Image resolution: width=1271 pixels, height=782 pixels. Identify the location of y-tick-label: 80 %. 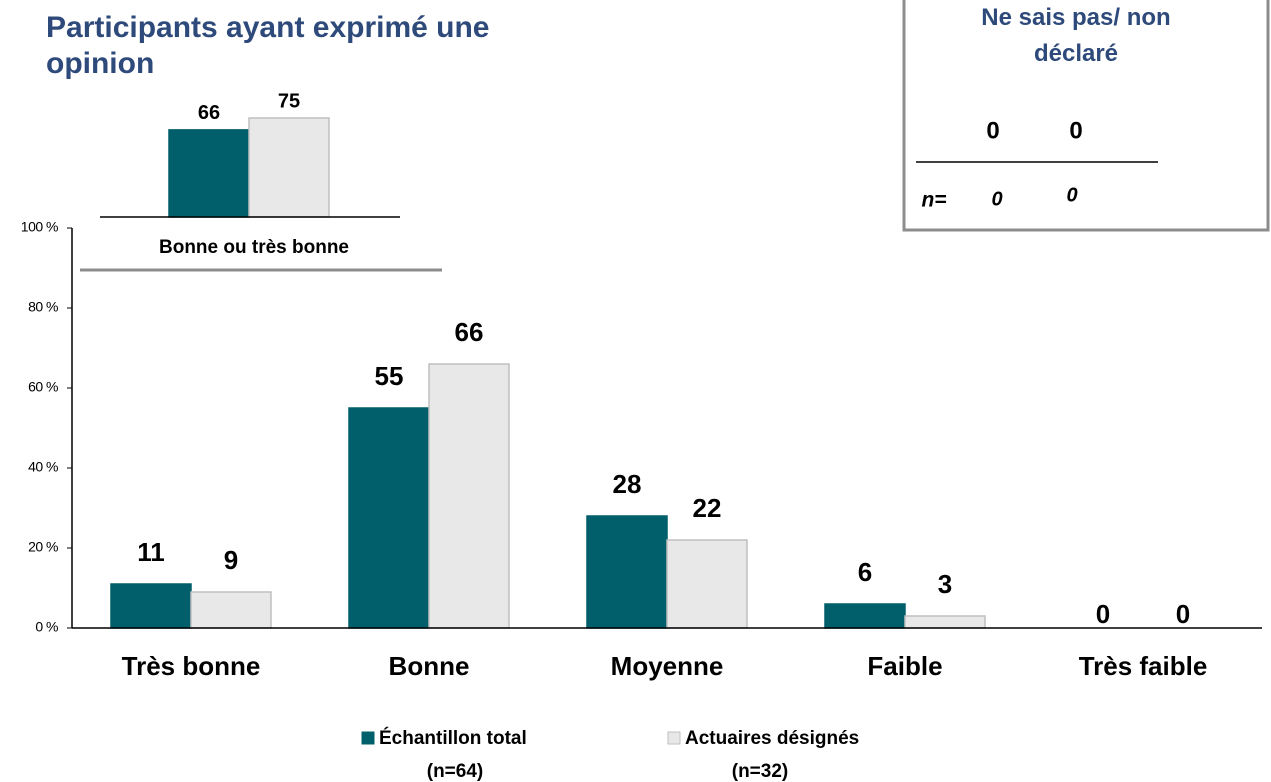
(43, 307).